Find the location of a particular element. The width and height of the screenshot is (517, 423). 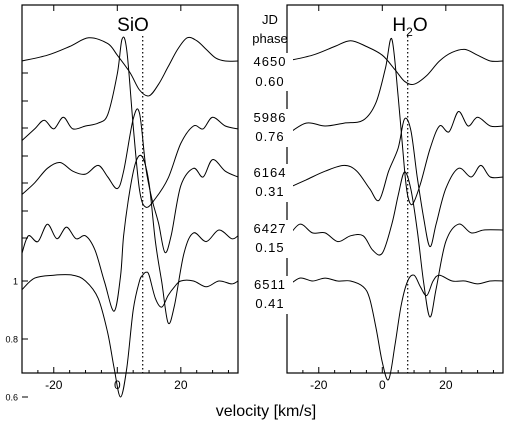

panel-title-h2o-sub: 2 is located at coordinates (409, 32).